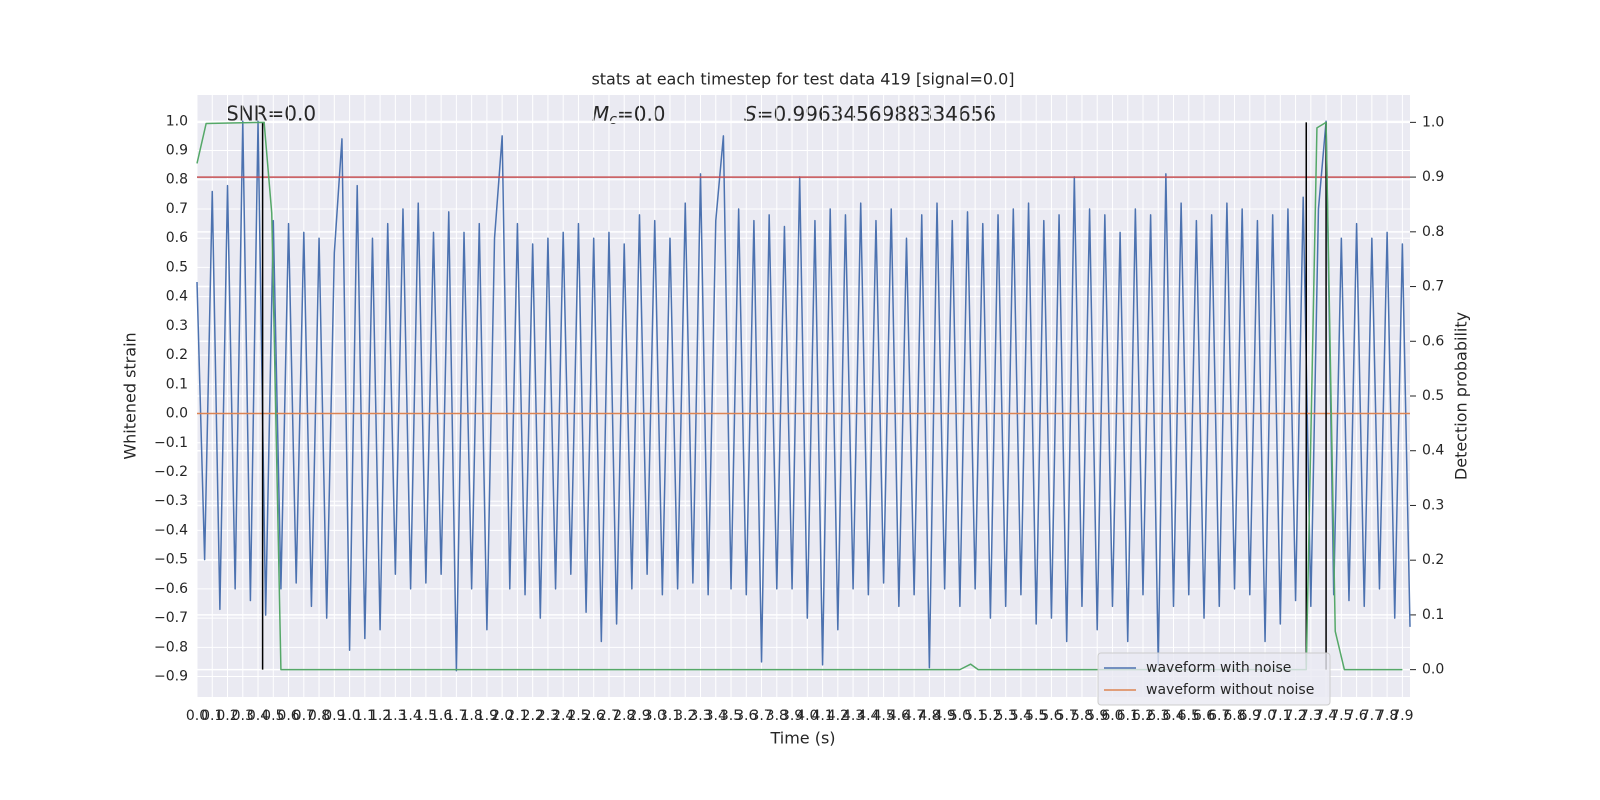 This screenshot has width=1600, height=800. Describe the element at coordinates (700, 716) in the screenshot. I see `x-tick-label: 3.3` at that location.